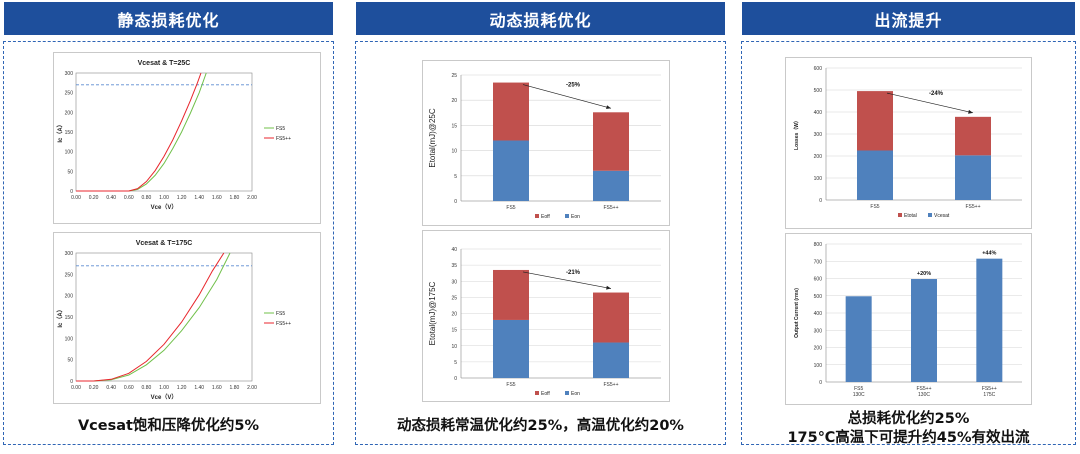 The image size is (1080, 454). Describe the element at coordinates (910, 216) in the screenshot. I see `legend-label: Etotal` at that location.